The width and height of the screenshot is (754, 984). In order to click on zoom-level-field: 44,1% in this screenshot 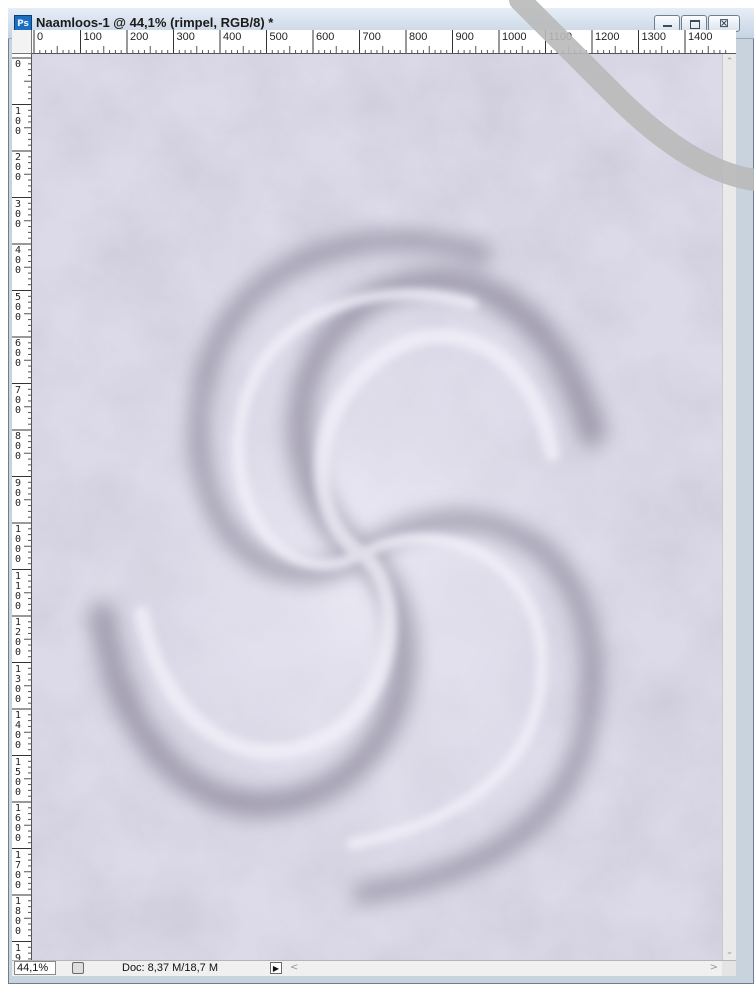, I will do `click(35, 968)`.